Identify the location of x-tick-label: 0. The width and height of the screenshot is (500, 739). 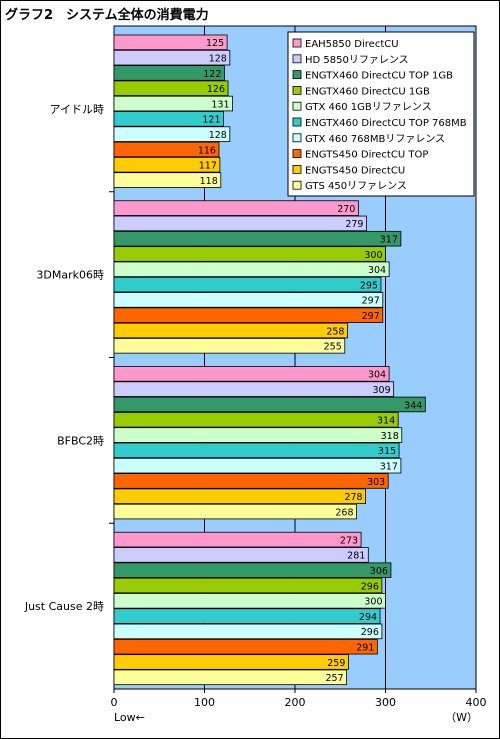
(114, 702).